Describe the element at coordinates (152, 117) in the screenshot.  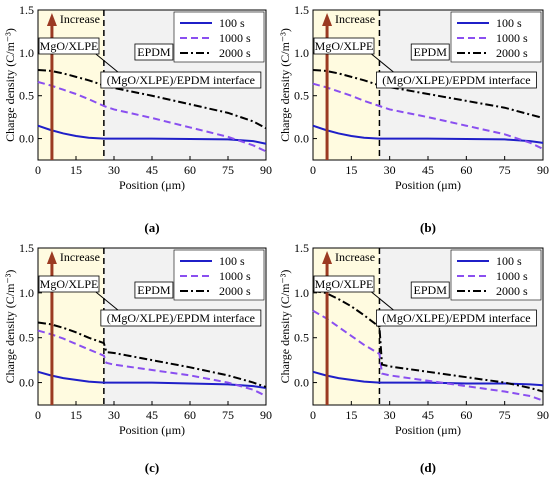
I see `series-line-1000s` at that location.